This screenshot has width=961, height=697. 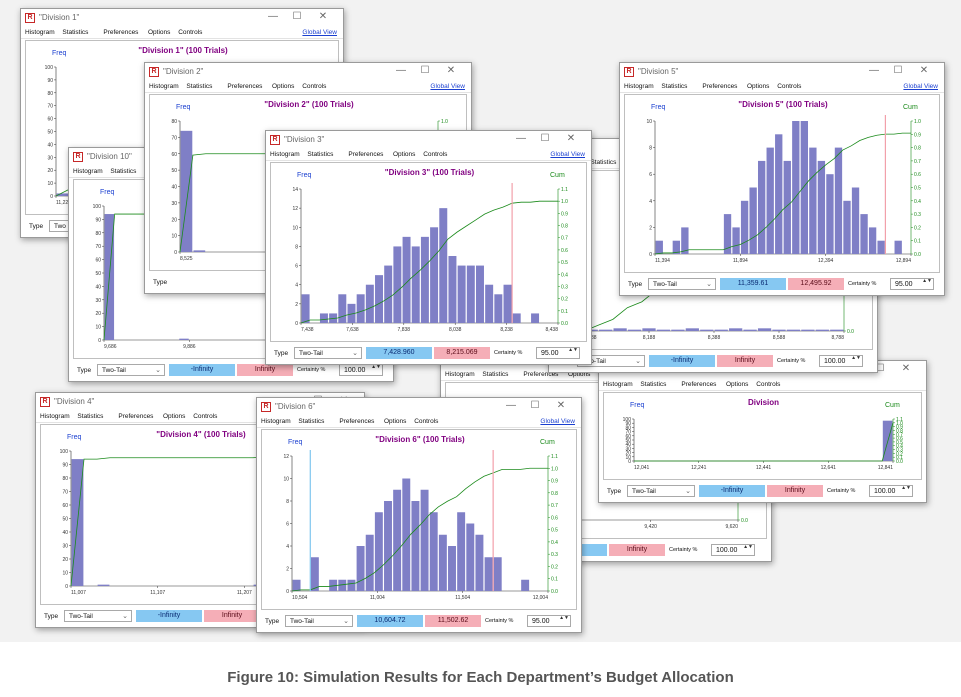 I want to click on lower-bound-field: 11,359.61, so click(x=753, y=284).